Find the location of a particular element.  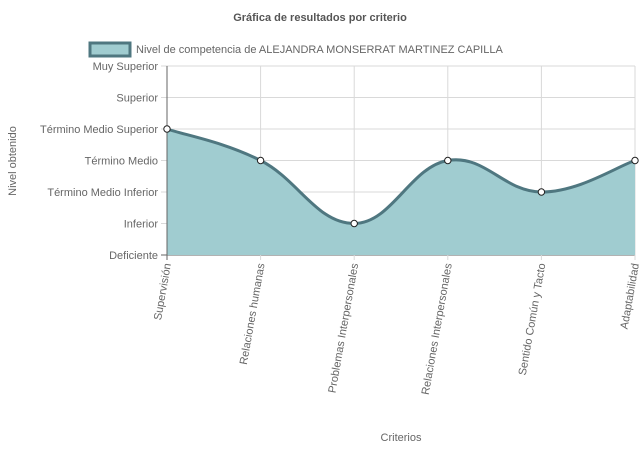

y-tick-label: Muy Superior is located at coordinates (126, 67).